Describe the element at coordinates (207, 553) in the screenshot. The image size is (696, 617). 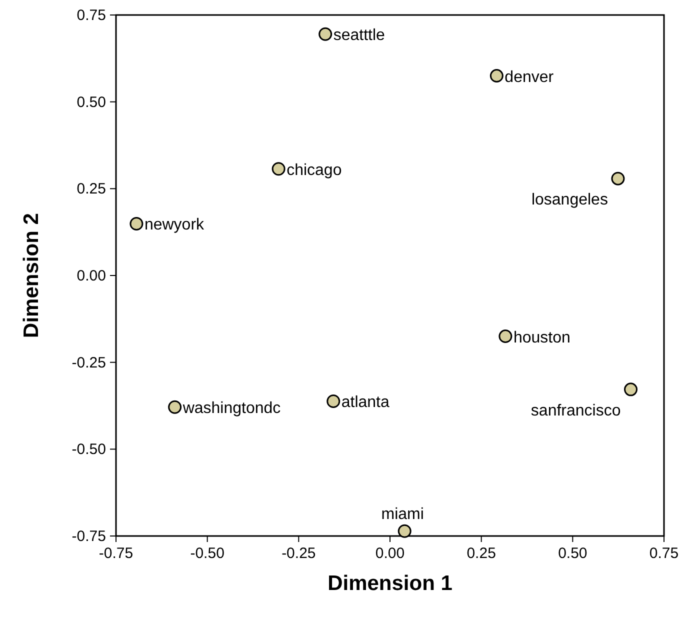
I see `x-tick-label: -0.50` at that location.